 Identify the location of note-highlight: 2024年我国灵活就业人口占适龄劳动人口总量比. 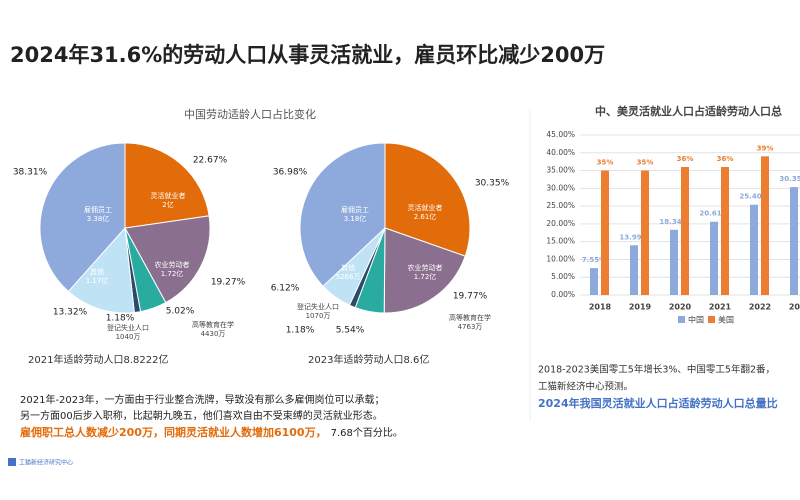
(658, 403).